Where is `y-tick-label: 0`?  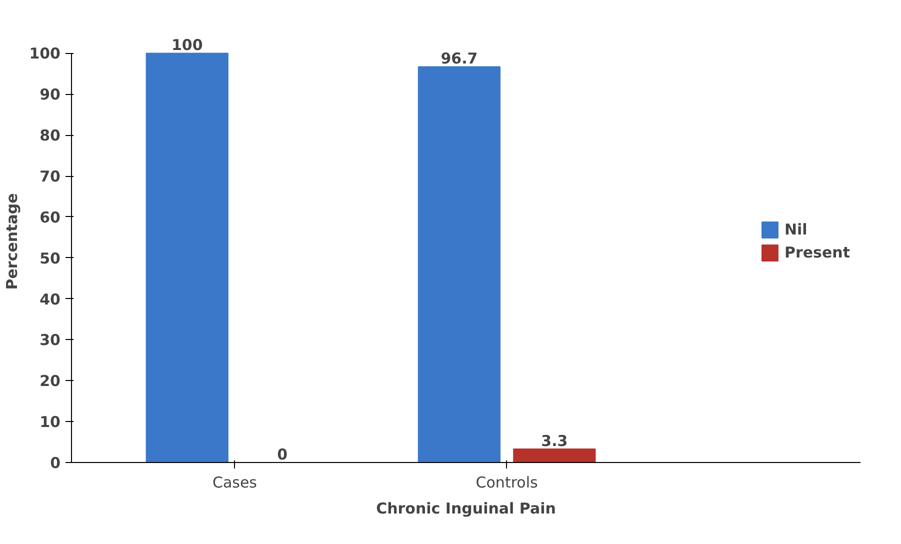
y-tick-label: 0 is located at coordinates (55, 463).